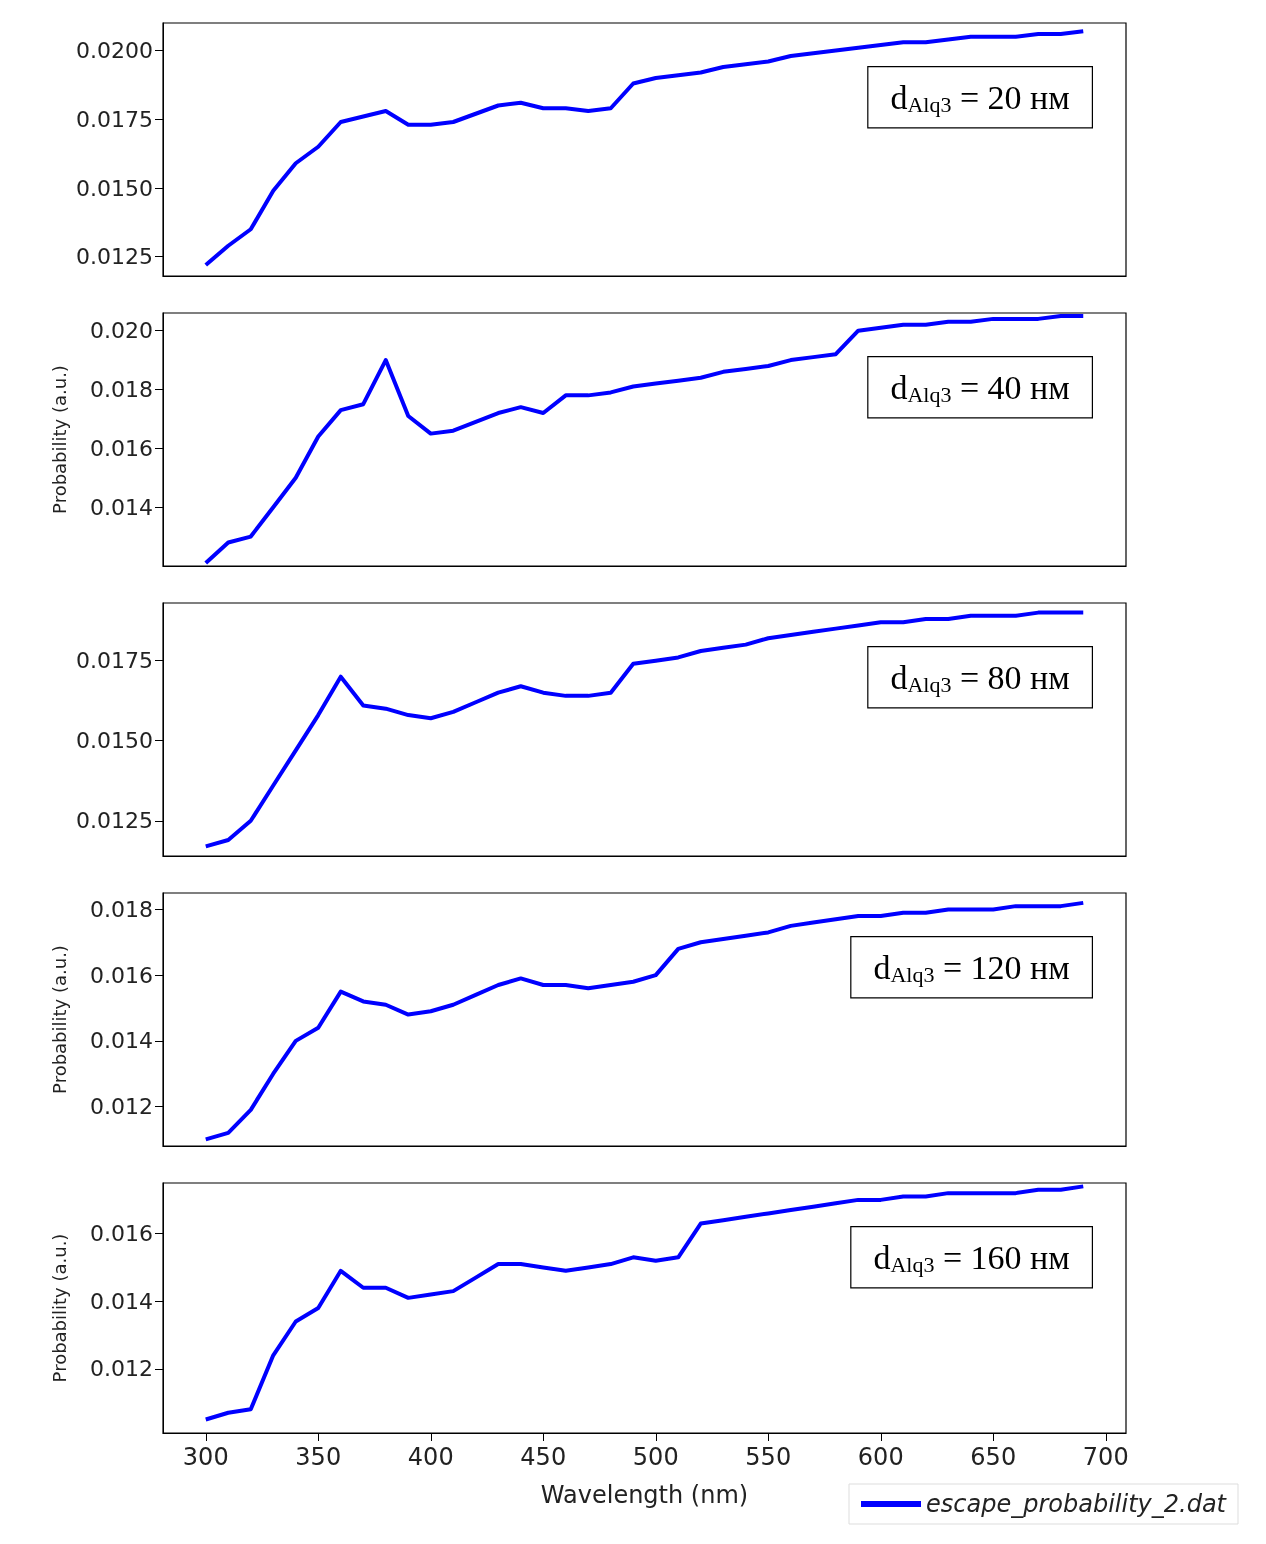 The image size is (1266, 1544). What do you see at coordinates (430, 1457) in the screenshot?
I see `x-tick-label: 400` at bounding box center [430, 1457].